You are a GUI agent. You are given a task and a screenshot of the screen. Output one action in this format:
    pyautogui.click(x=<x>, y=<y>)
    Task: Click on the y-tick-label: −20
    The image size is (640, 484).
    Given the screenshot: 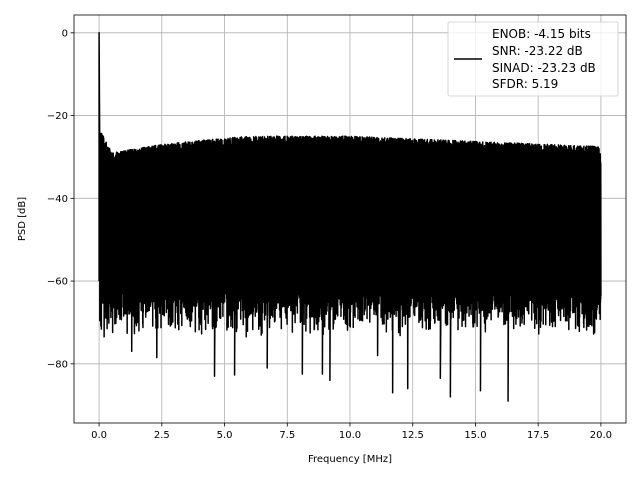 What is the action you would take?
    pyautogui.click(x=57, y=116)
    